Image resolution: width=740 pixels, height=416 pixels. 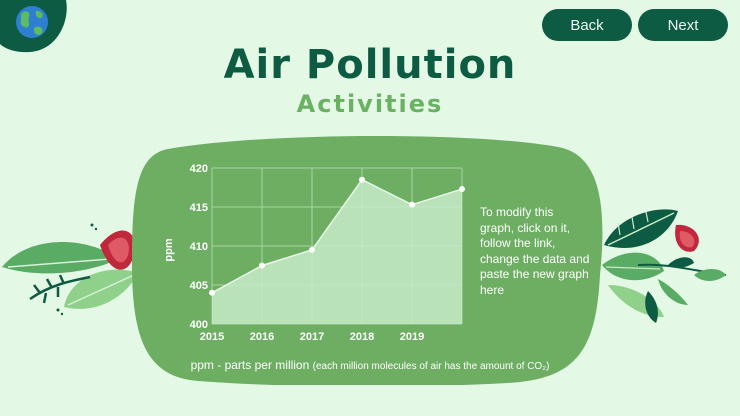 What do you see at coordinates (199, 286) in the screenshot?
I see `y-tick-label: 405` at bounding box center [199, 286].